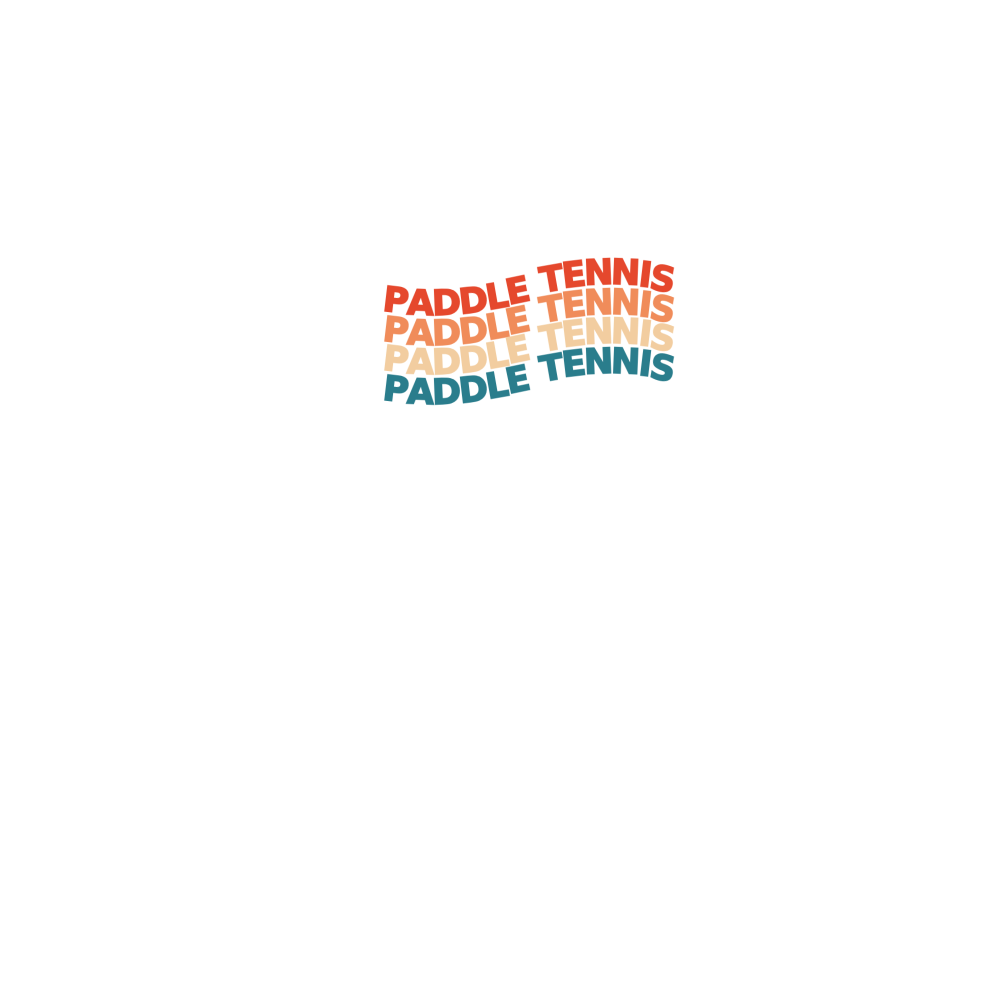  What do you see at coordinates (662, 368) in the screenshot?
I see `wordmark-letter: S` at bounding box center [662, 368].